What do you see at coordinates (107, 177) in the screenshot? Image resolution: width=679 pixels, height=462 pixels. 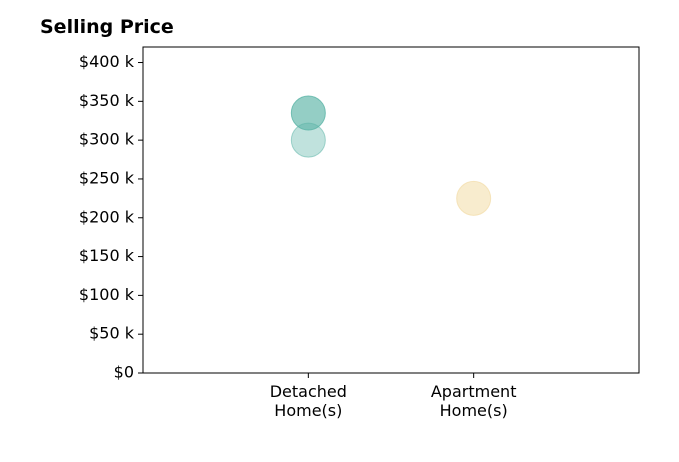 I see `y-tick-label: $250 k` at bounding box center [107, 177].